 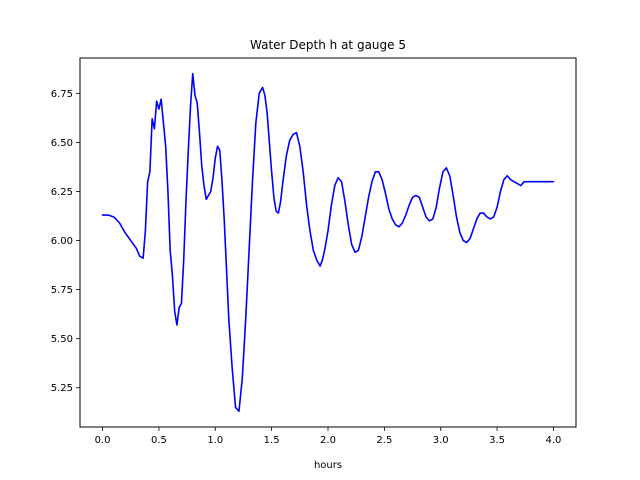 What do you see at coordinates (159, 440) in the screenshot?
I see `x-tick-label: 0.5` at bounding box center [159, 440].